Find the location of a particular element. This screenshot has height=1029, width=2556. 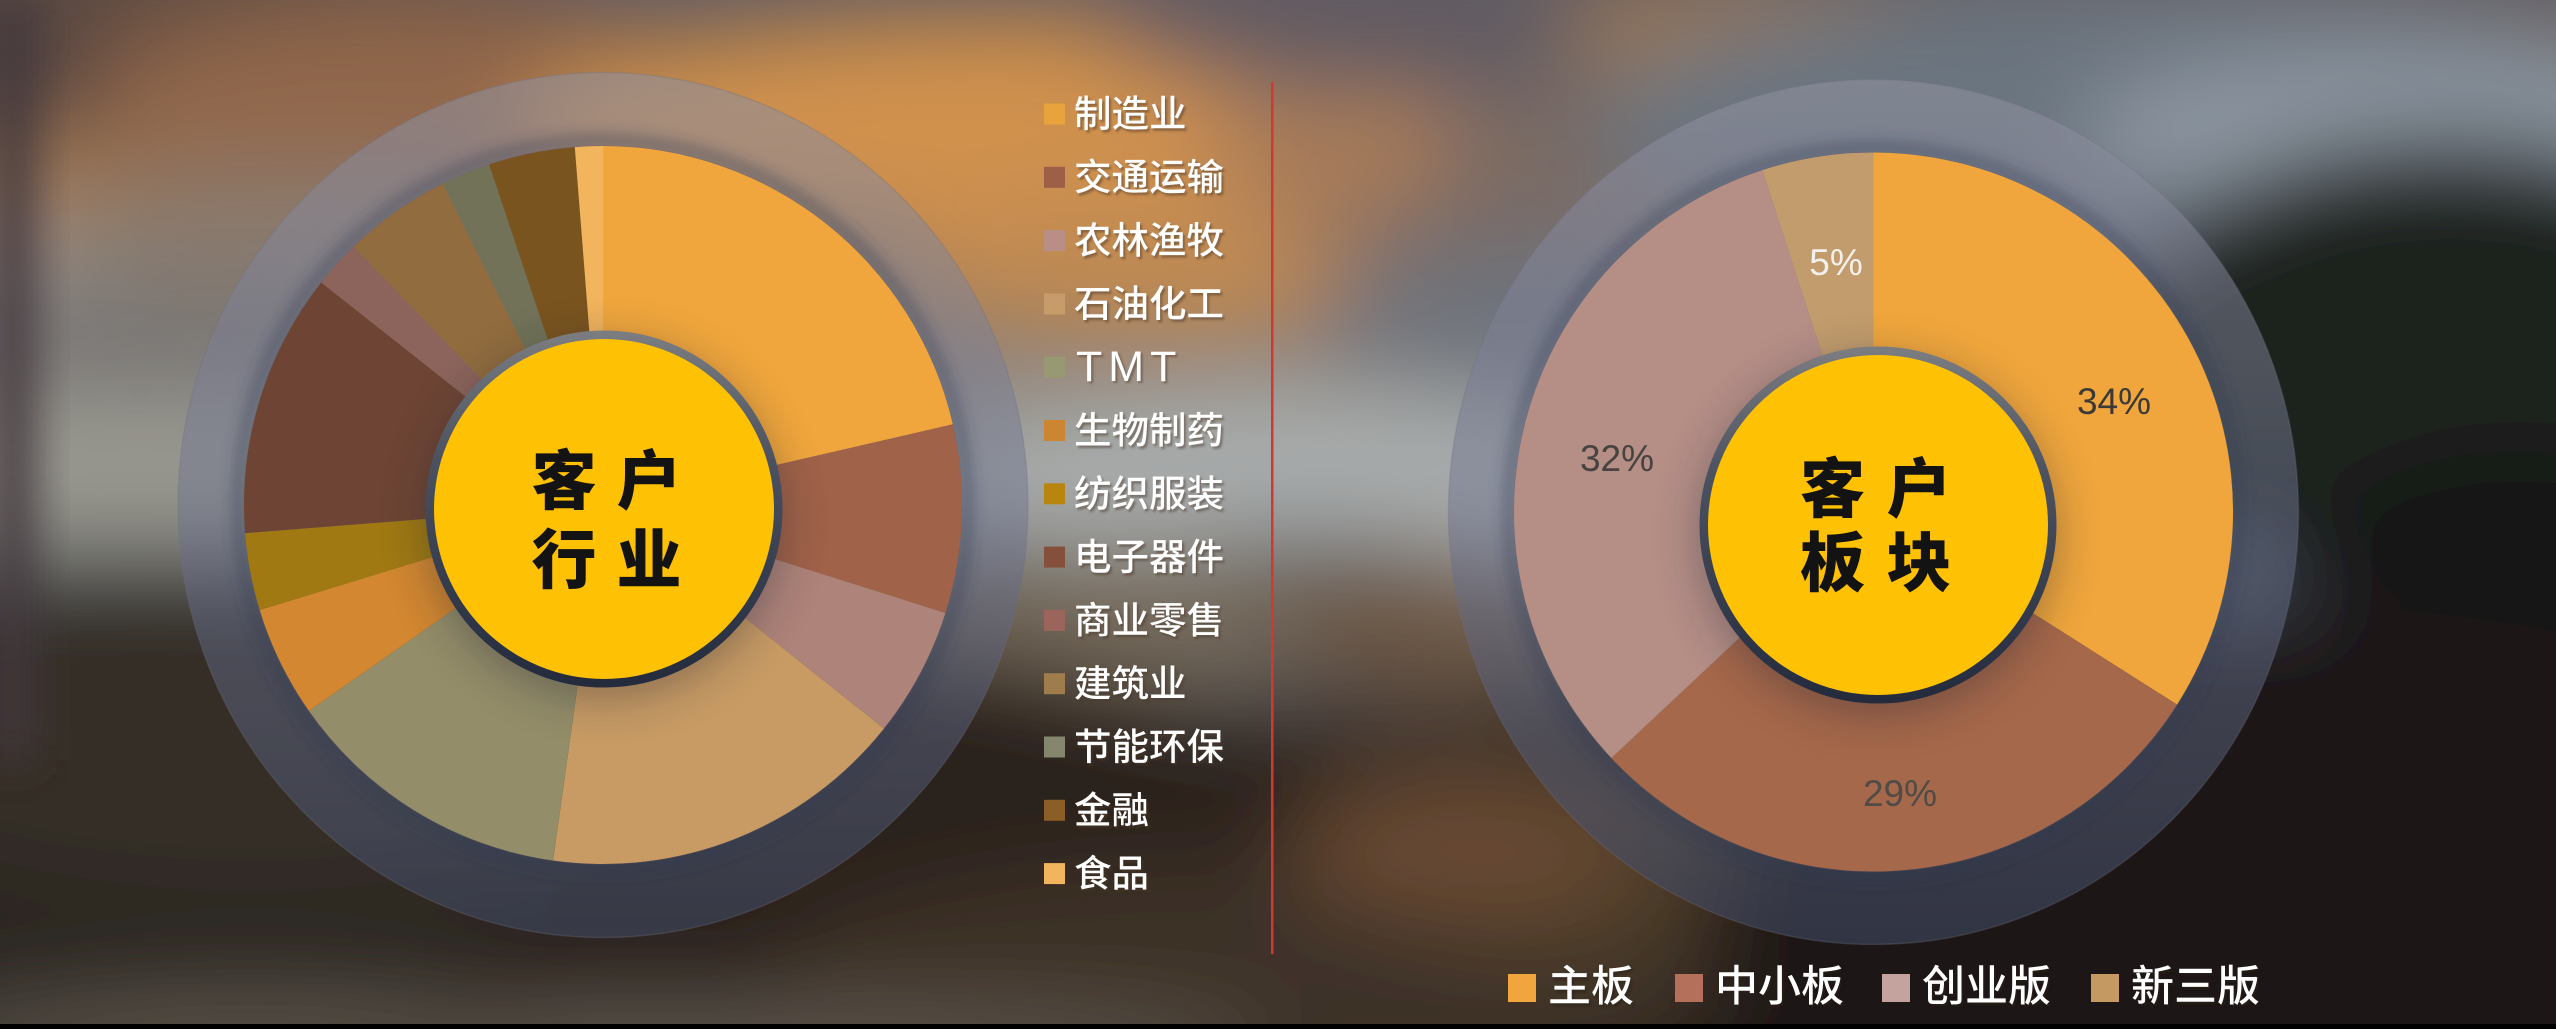

svg-text: 32% is located at coordinates (1617, 458).